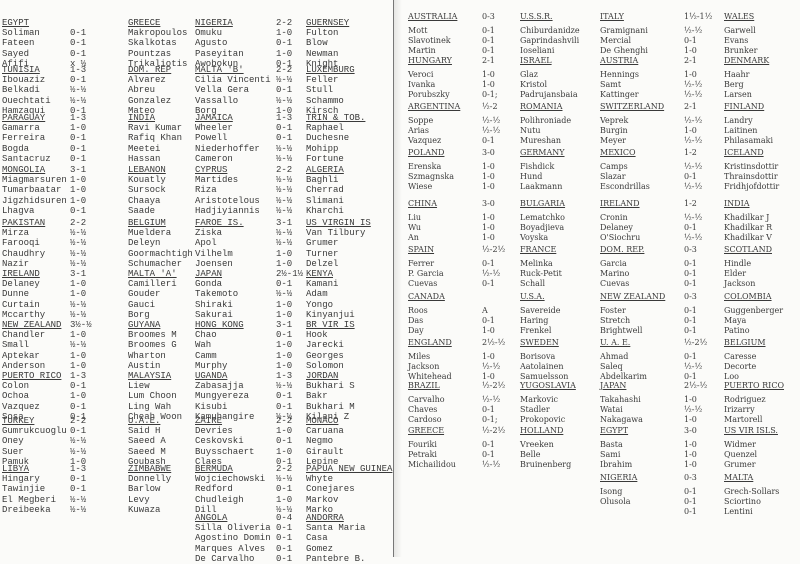 This screenshot has width=800, height=564. What do you see at coordinates (690, 430) in the screenshot?
I see `match-score: 3-0` at bounding box center [690, 430].